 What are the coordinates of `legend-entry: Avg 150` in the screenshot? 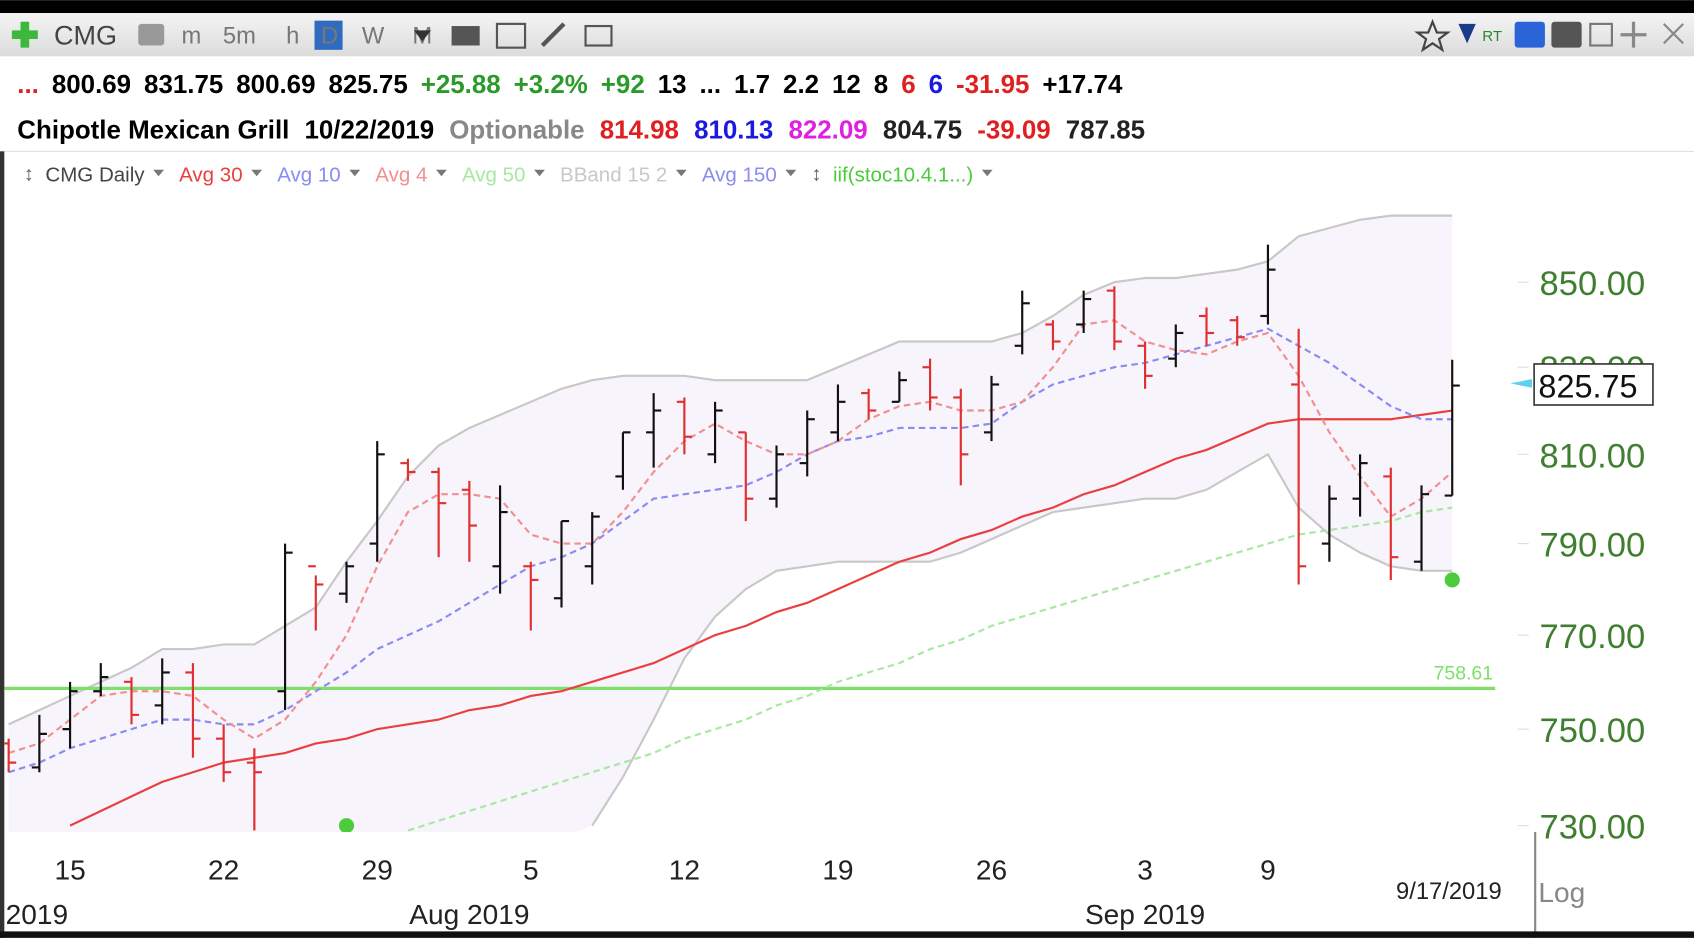 It's located at (739, 175).